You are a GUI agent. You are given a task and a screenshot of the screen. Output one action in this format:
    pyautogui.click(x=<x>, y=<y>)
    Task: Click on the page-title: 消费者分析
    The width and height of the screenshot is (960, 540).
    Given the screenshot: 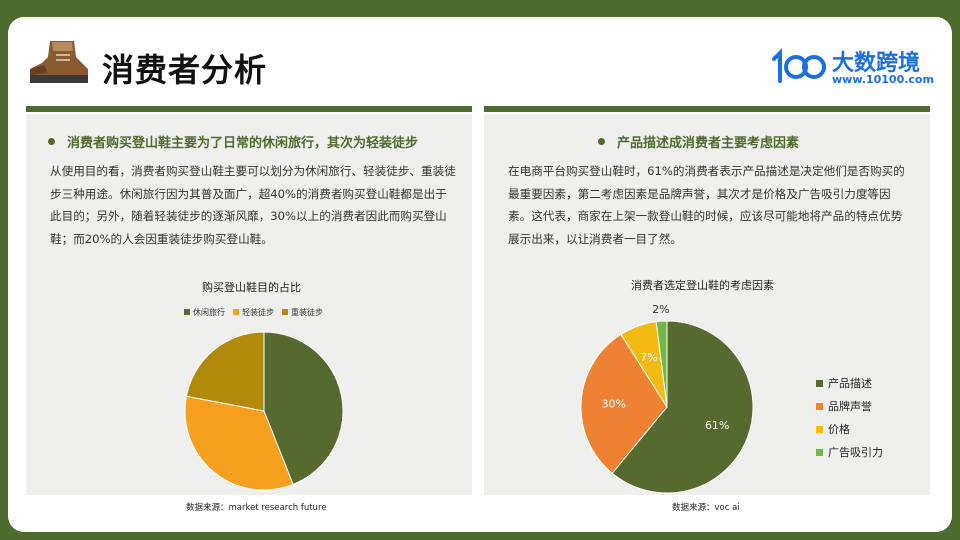 What is the action you would take?
    pyautogui.click(x=185, y=70)
    